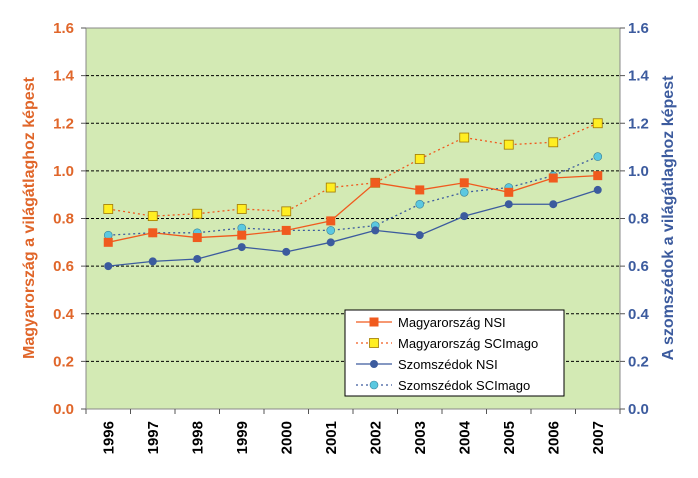 The height and width of the screenshot is (478, 698). I want to click on legend-entry: Magyarország SCImago, so click(447, 343).